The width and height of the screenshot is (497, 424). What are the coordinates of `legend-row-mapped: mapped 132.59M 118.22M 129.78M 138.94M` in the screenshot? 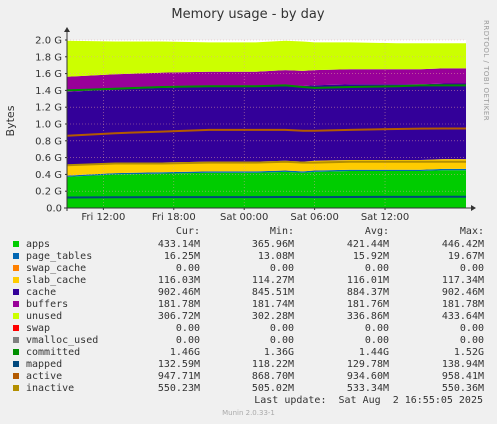 It's located at (248, 365).